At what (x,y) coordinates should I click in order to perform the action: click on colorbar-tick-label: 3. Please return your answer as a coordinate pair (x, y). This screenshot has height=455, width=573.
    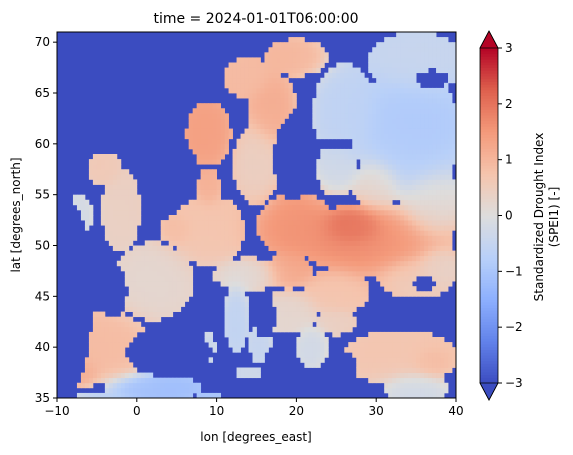
    Looking at the image, I should click on (509, 48).